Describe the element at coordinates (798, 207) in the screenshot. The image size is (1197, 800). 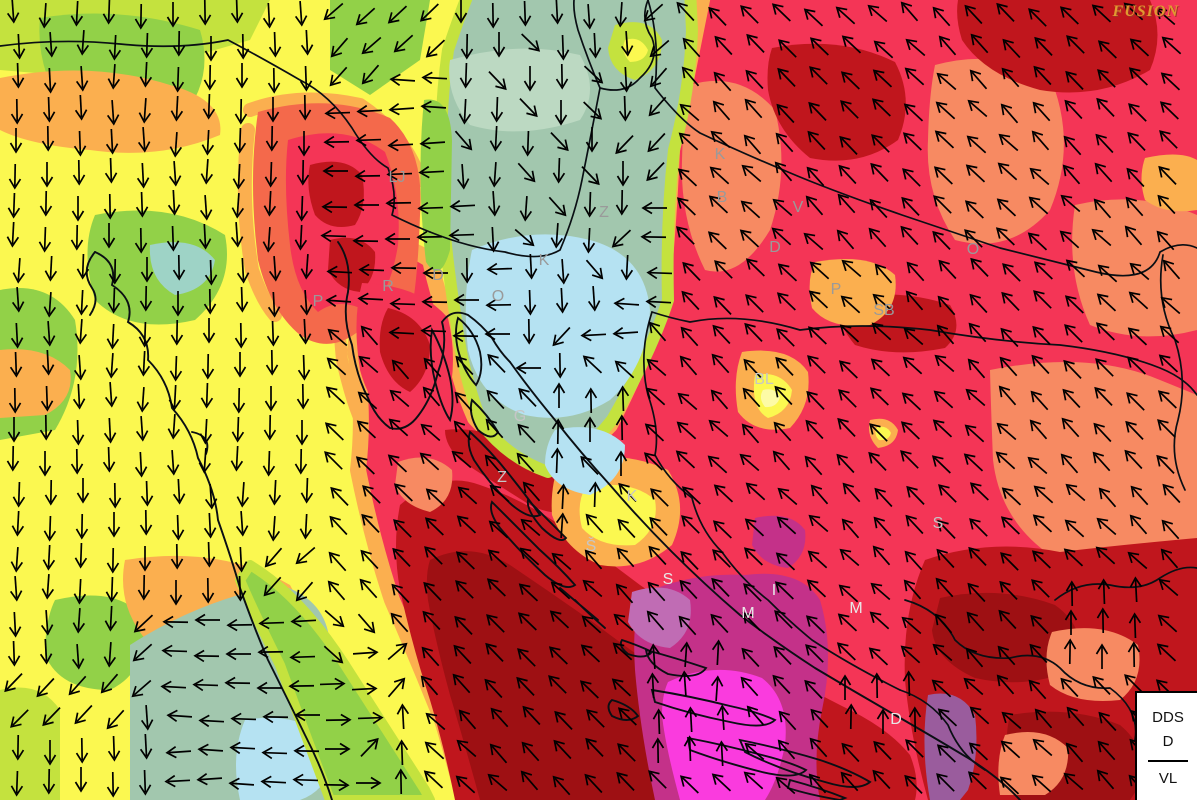
I see `city-label: V` at that location.